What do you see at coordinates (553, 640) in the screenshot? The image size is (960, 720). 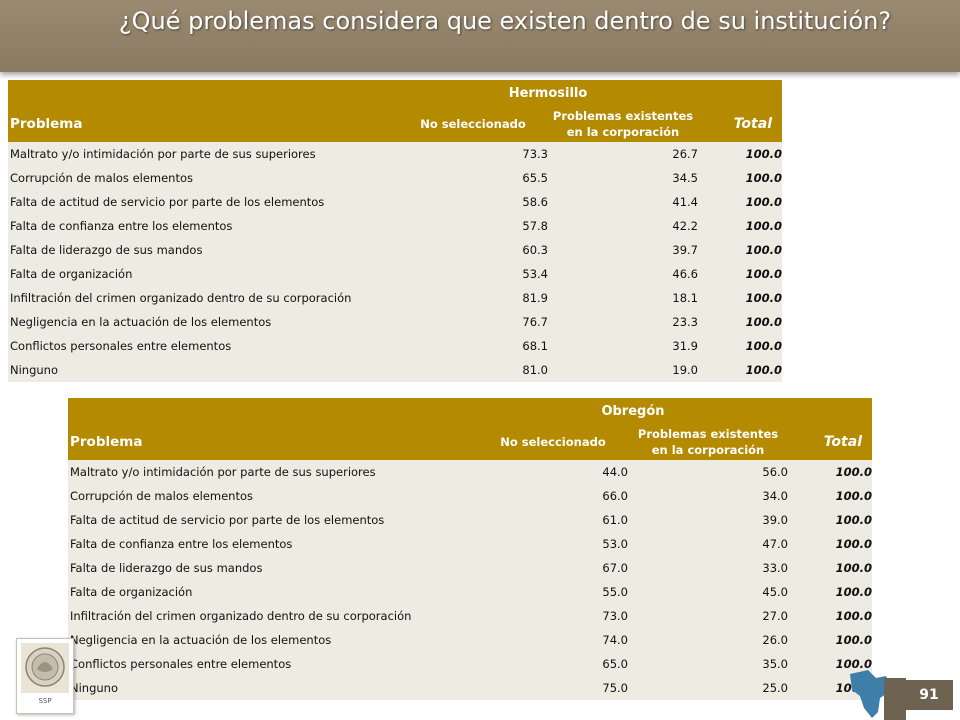 I see `not-selected-cell: 74.0` at bounding box center [553, 640].